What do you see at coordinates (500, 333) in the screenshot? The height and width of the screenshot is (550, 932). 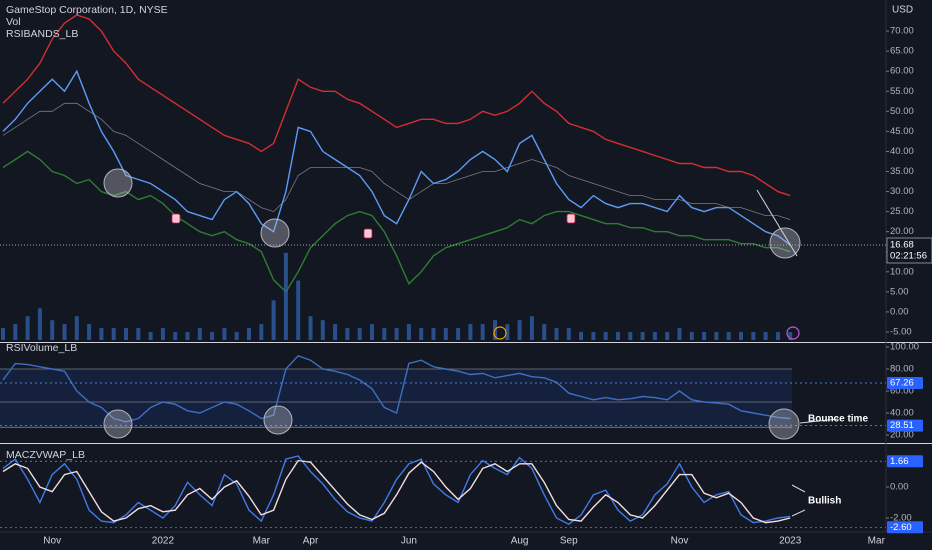 I see `dividend-icon` at bounding box center [500, 333].